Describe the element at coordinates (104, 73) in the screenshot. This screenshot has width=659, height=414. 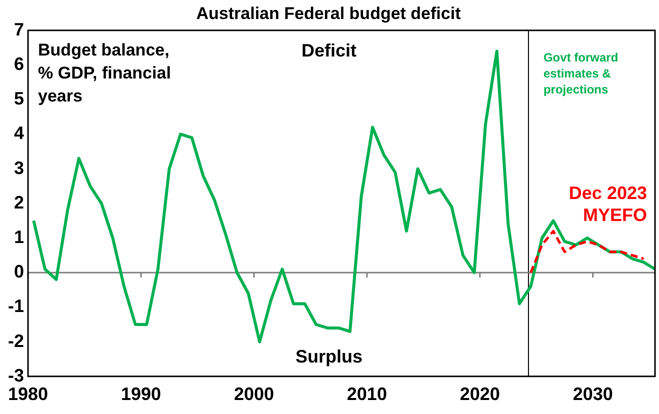
I see `y-axis-title: Budget balance, % GDP, financial years` at that location.